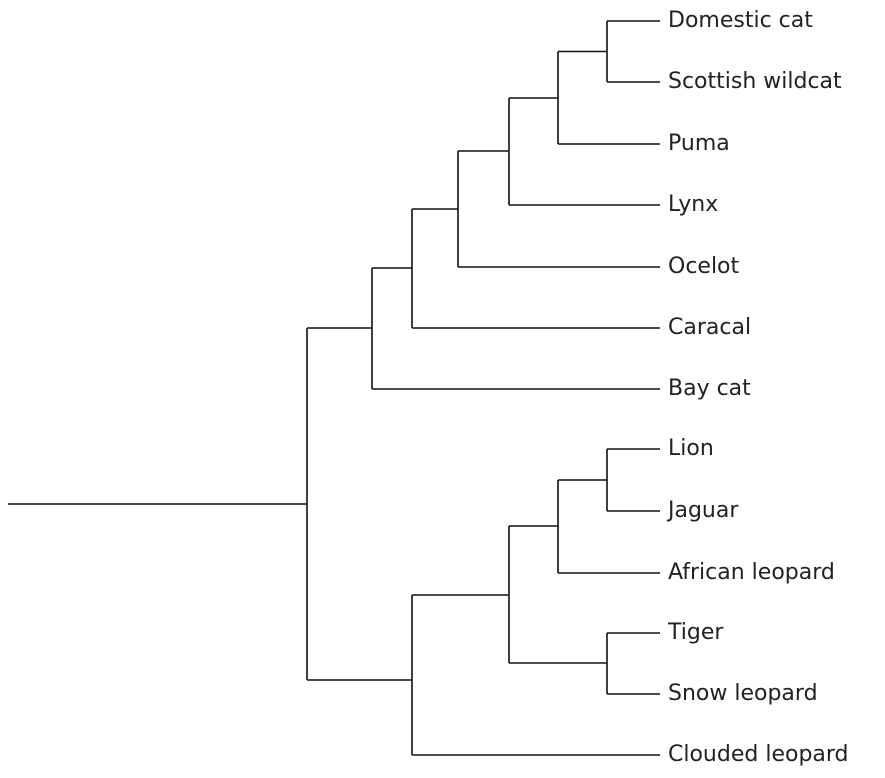 The image size is (885, 778). What do you see at coordinates (709, 327) in the screenshot?
I see `leaf-label: Caracal` at bounding box center [709, 327].